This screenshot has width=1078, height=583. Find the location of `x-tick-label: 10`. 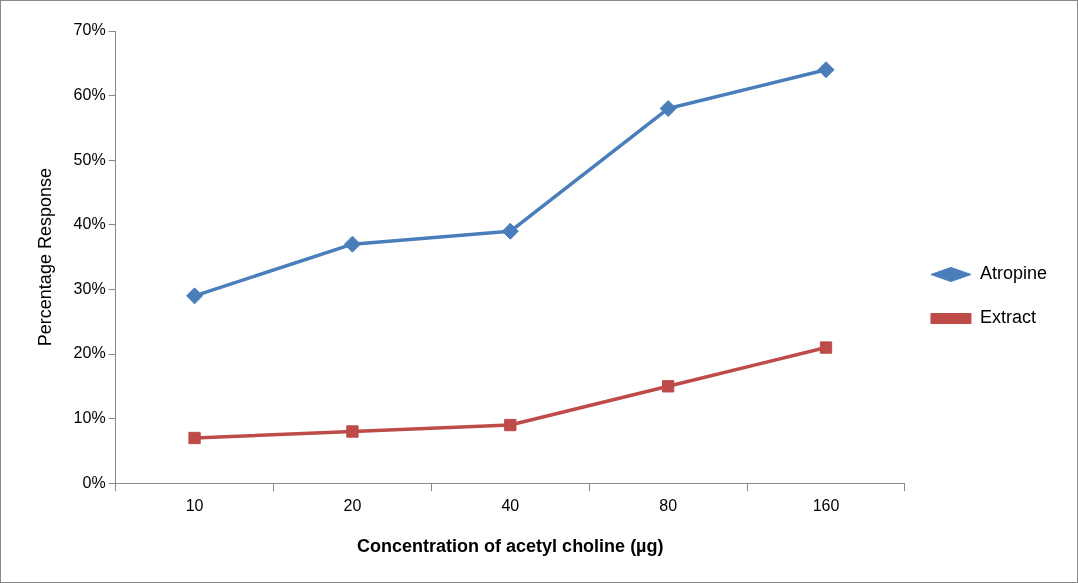

x-tick-label: 10 is located at coordinates (194, 506).